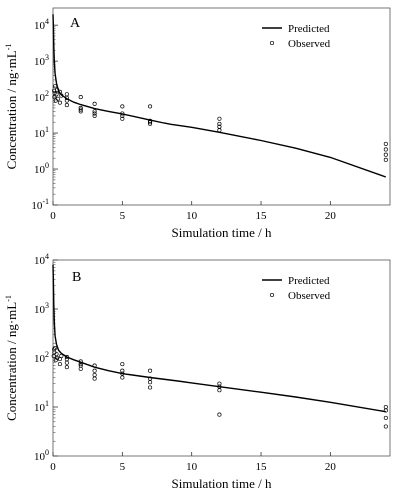 This screenshot has width=405, height=502. I want to click on y-tick-label: 10⁻¹, so click(40, 204).